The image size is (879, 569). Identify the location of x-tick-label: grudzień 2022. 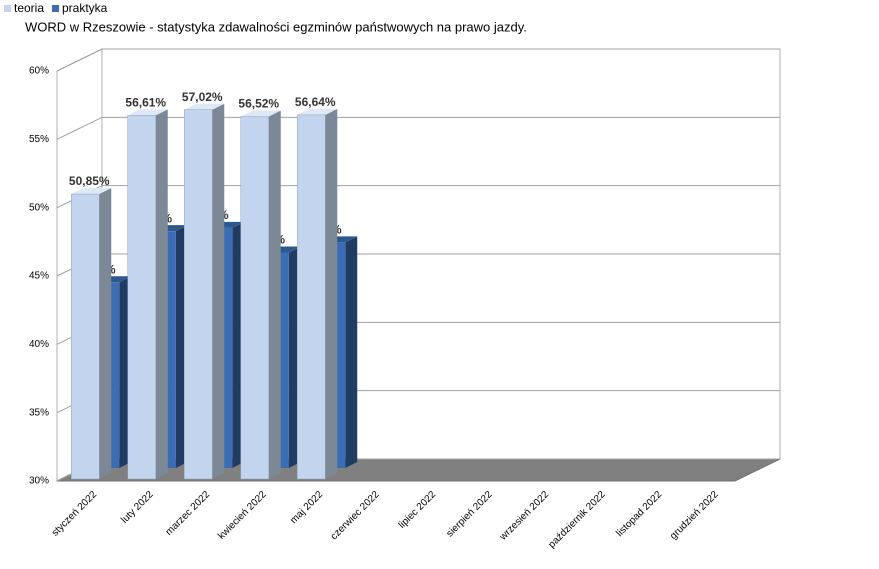
(694, 515).